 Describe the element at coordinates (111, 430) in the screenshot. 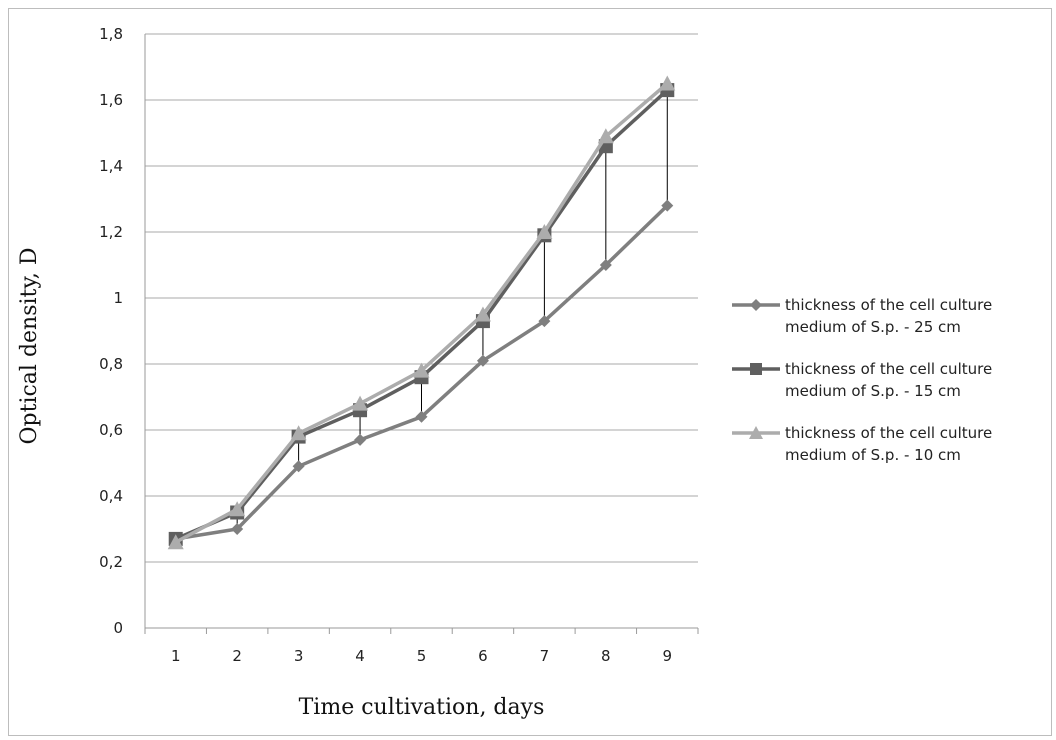

I see `y-tick-label: 0,6` at that location.